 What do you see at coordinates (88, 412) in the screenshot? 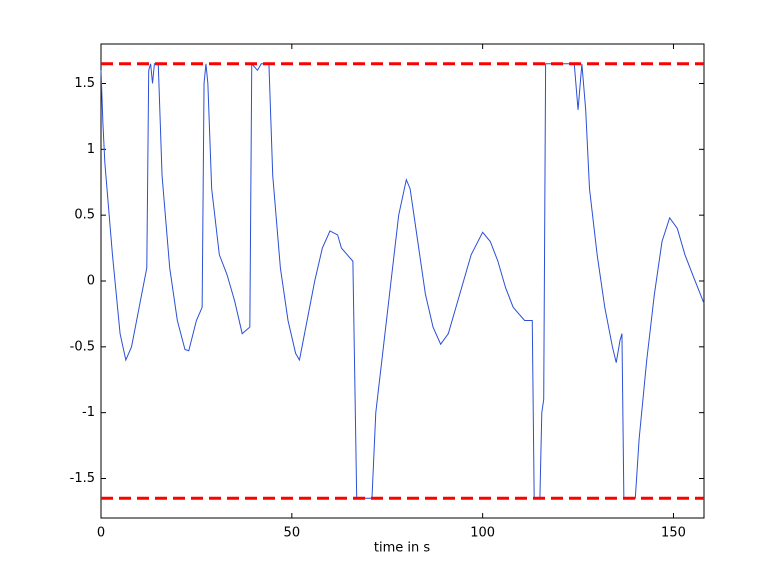
I see `y-tick-label: -1` at bounding box center [88, 412].